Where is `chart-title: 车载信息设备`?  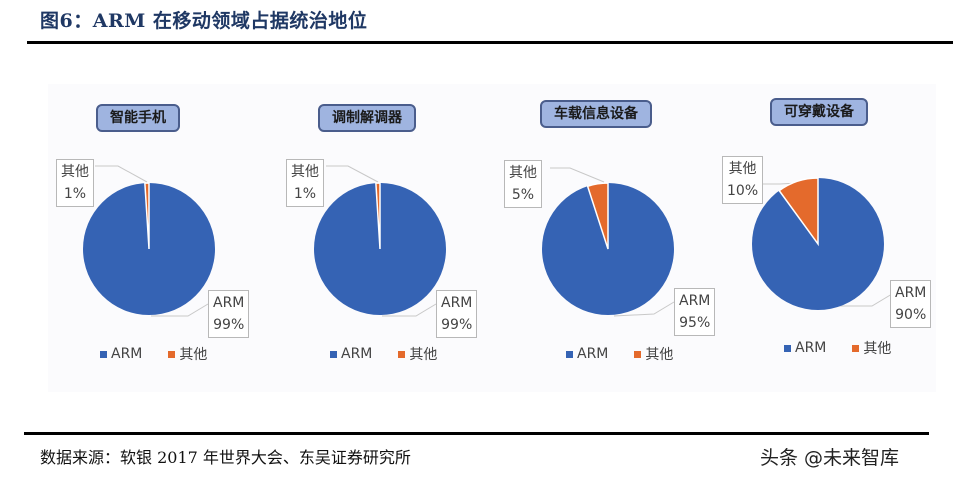
chart-title: 车载信息设备 is located at coordinates (596, 114).